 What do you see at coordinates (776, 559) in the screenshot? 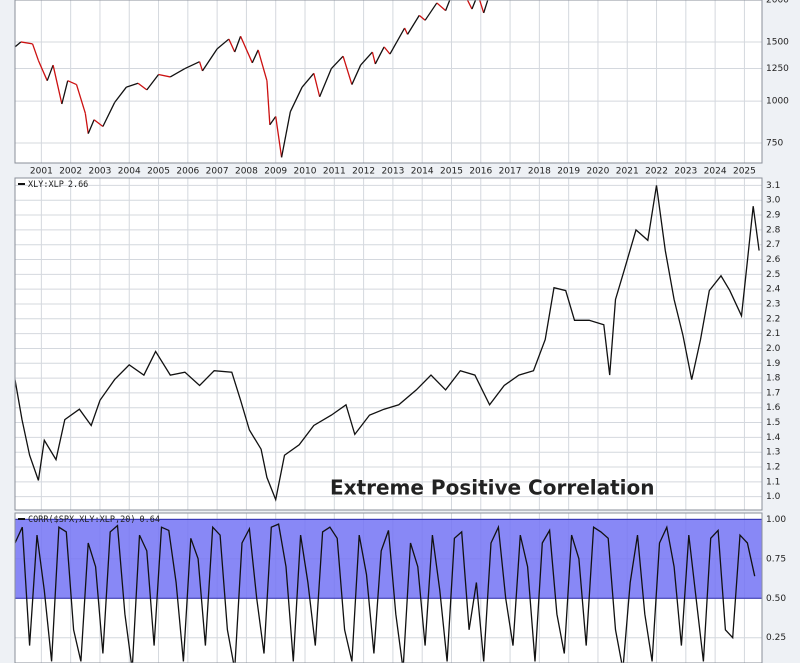
I see `y-tick-label: 0.75` at bounding box center [776, 559].